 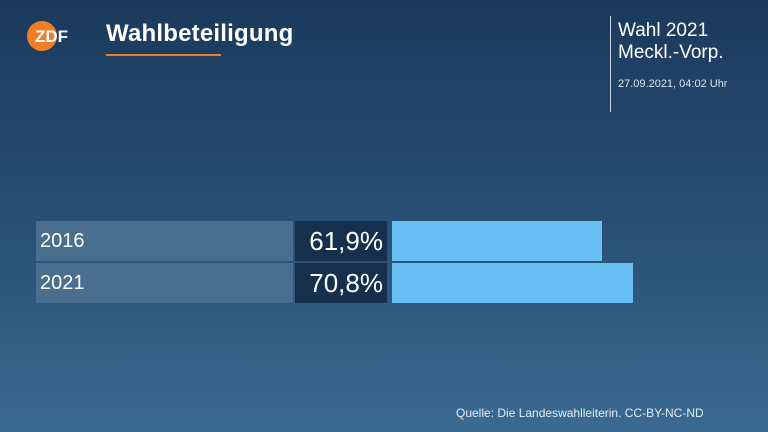 I want to click on page-title: Wahlbeteiligung, so click(x=200, y=33).